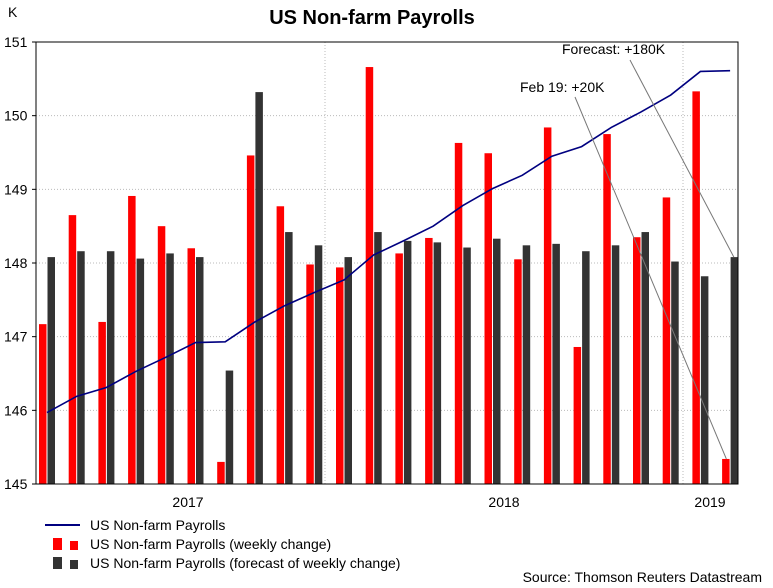 The image size is (773, 588). I want to click on y-tick-label: 150, so click(16, 116).